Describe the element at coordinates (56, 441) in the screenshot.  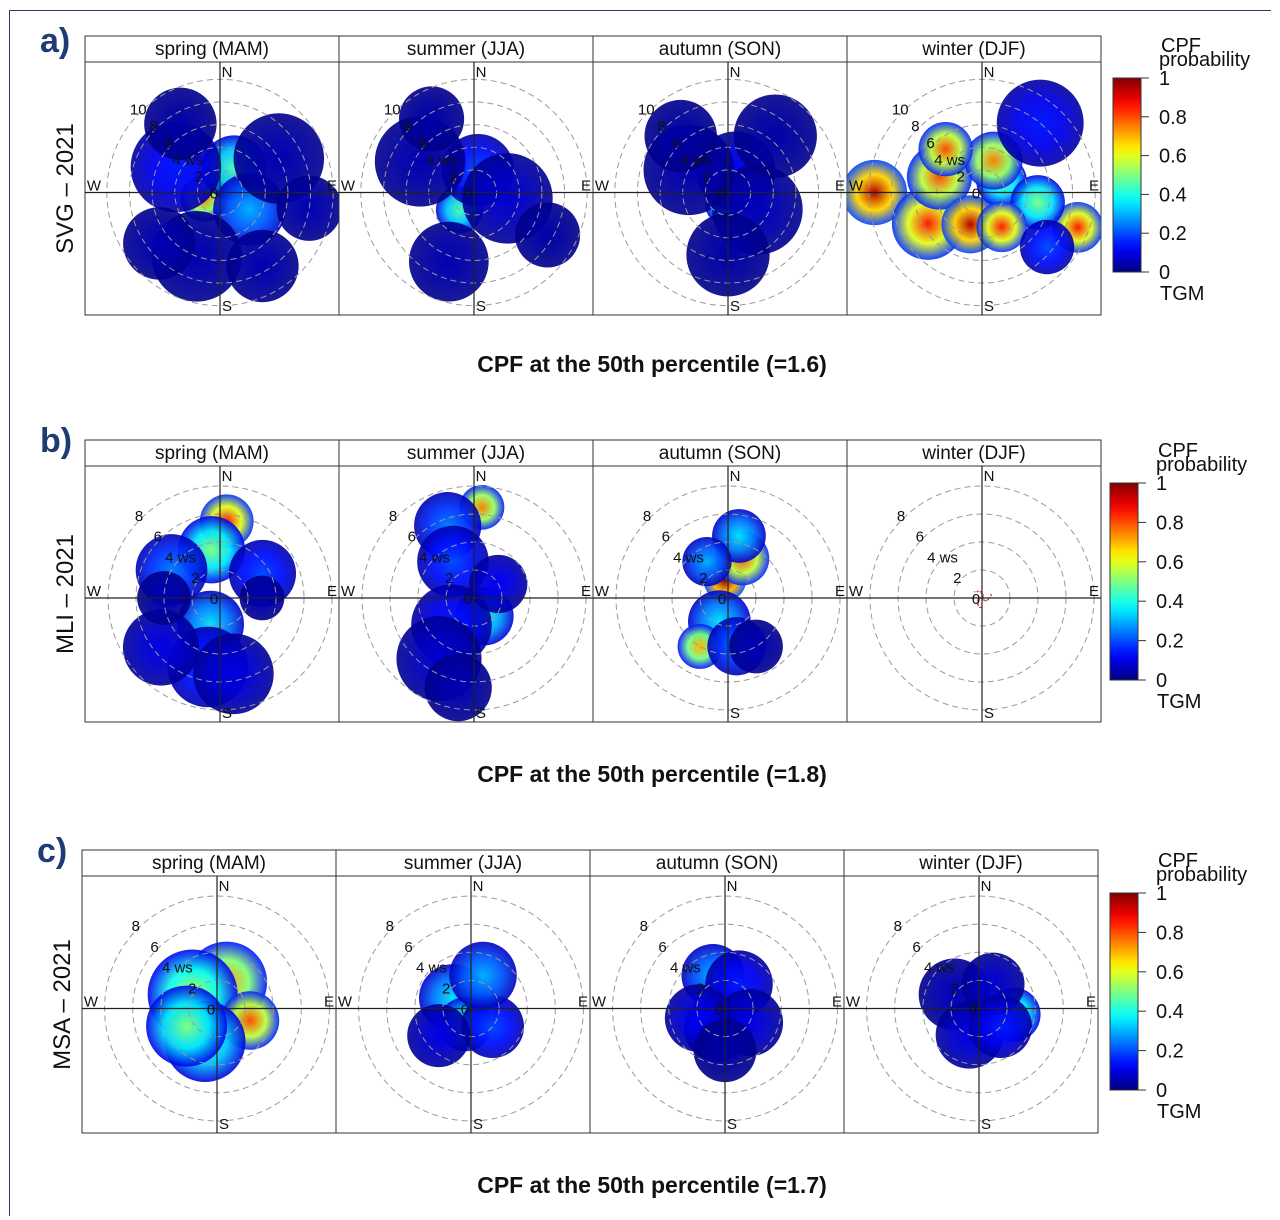
I see `panel-letter: b)` at that location.